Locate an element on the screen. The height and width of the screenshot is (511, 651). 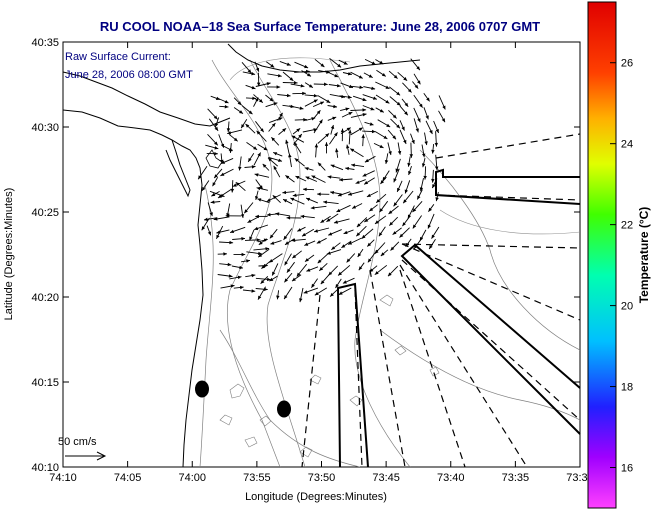
x-tick-label: 73:45 is located at coordinates (386, 478).